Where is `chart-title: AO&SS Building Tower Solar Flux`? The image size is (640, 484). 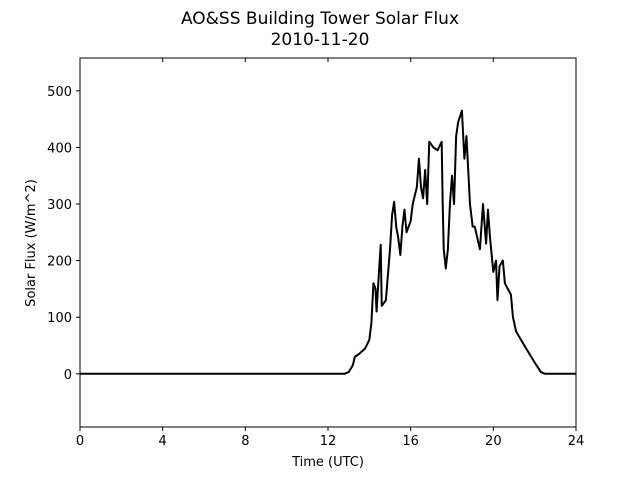
chart-title: AO&SS Building Tower Solar Flux is located at coordinates (320, 19).